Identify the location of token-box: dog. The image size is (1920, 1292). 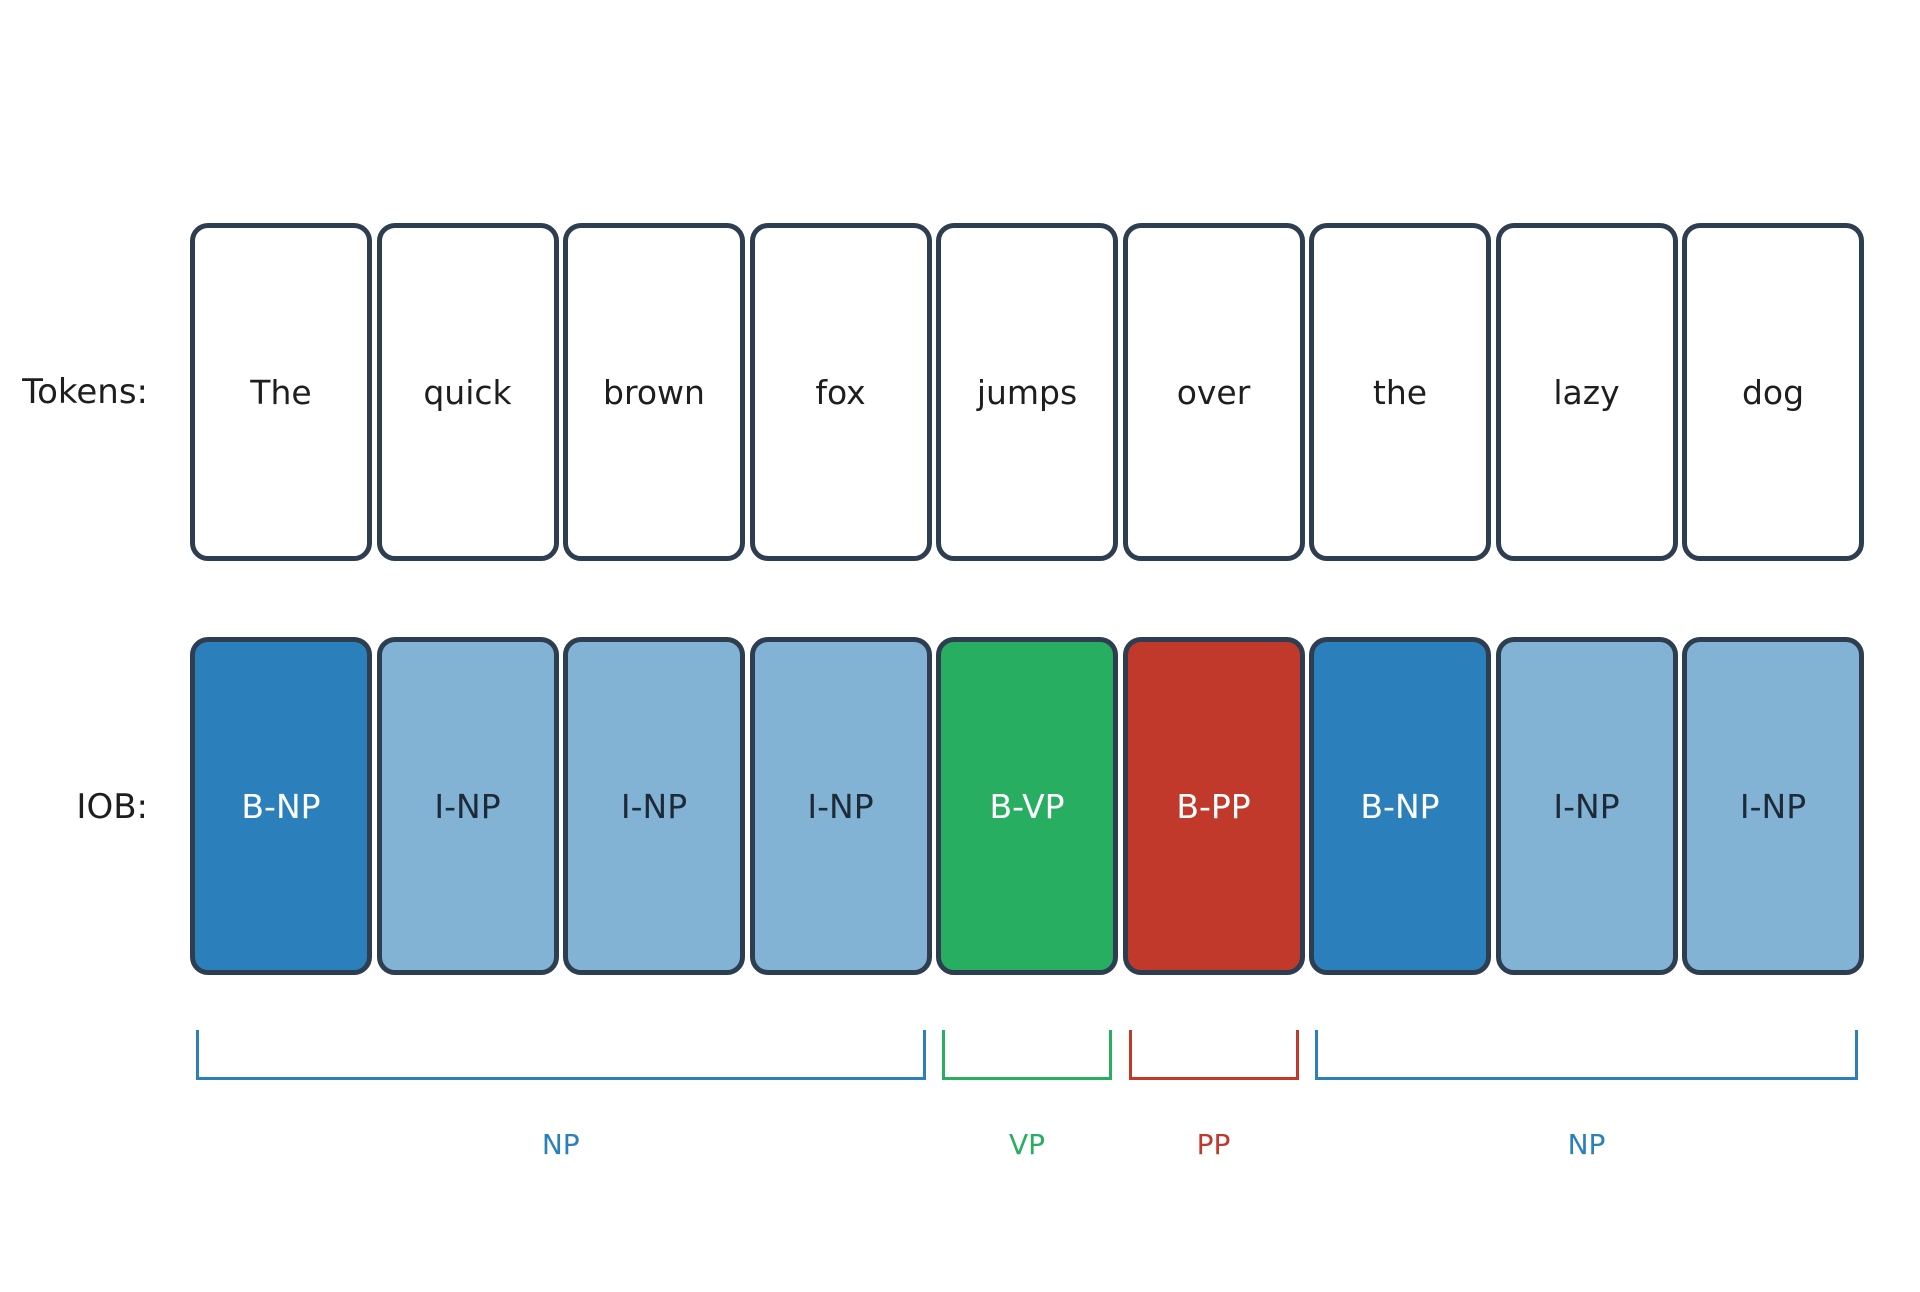
(1773, 392).